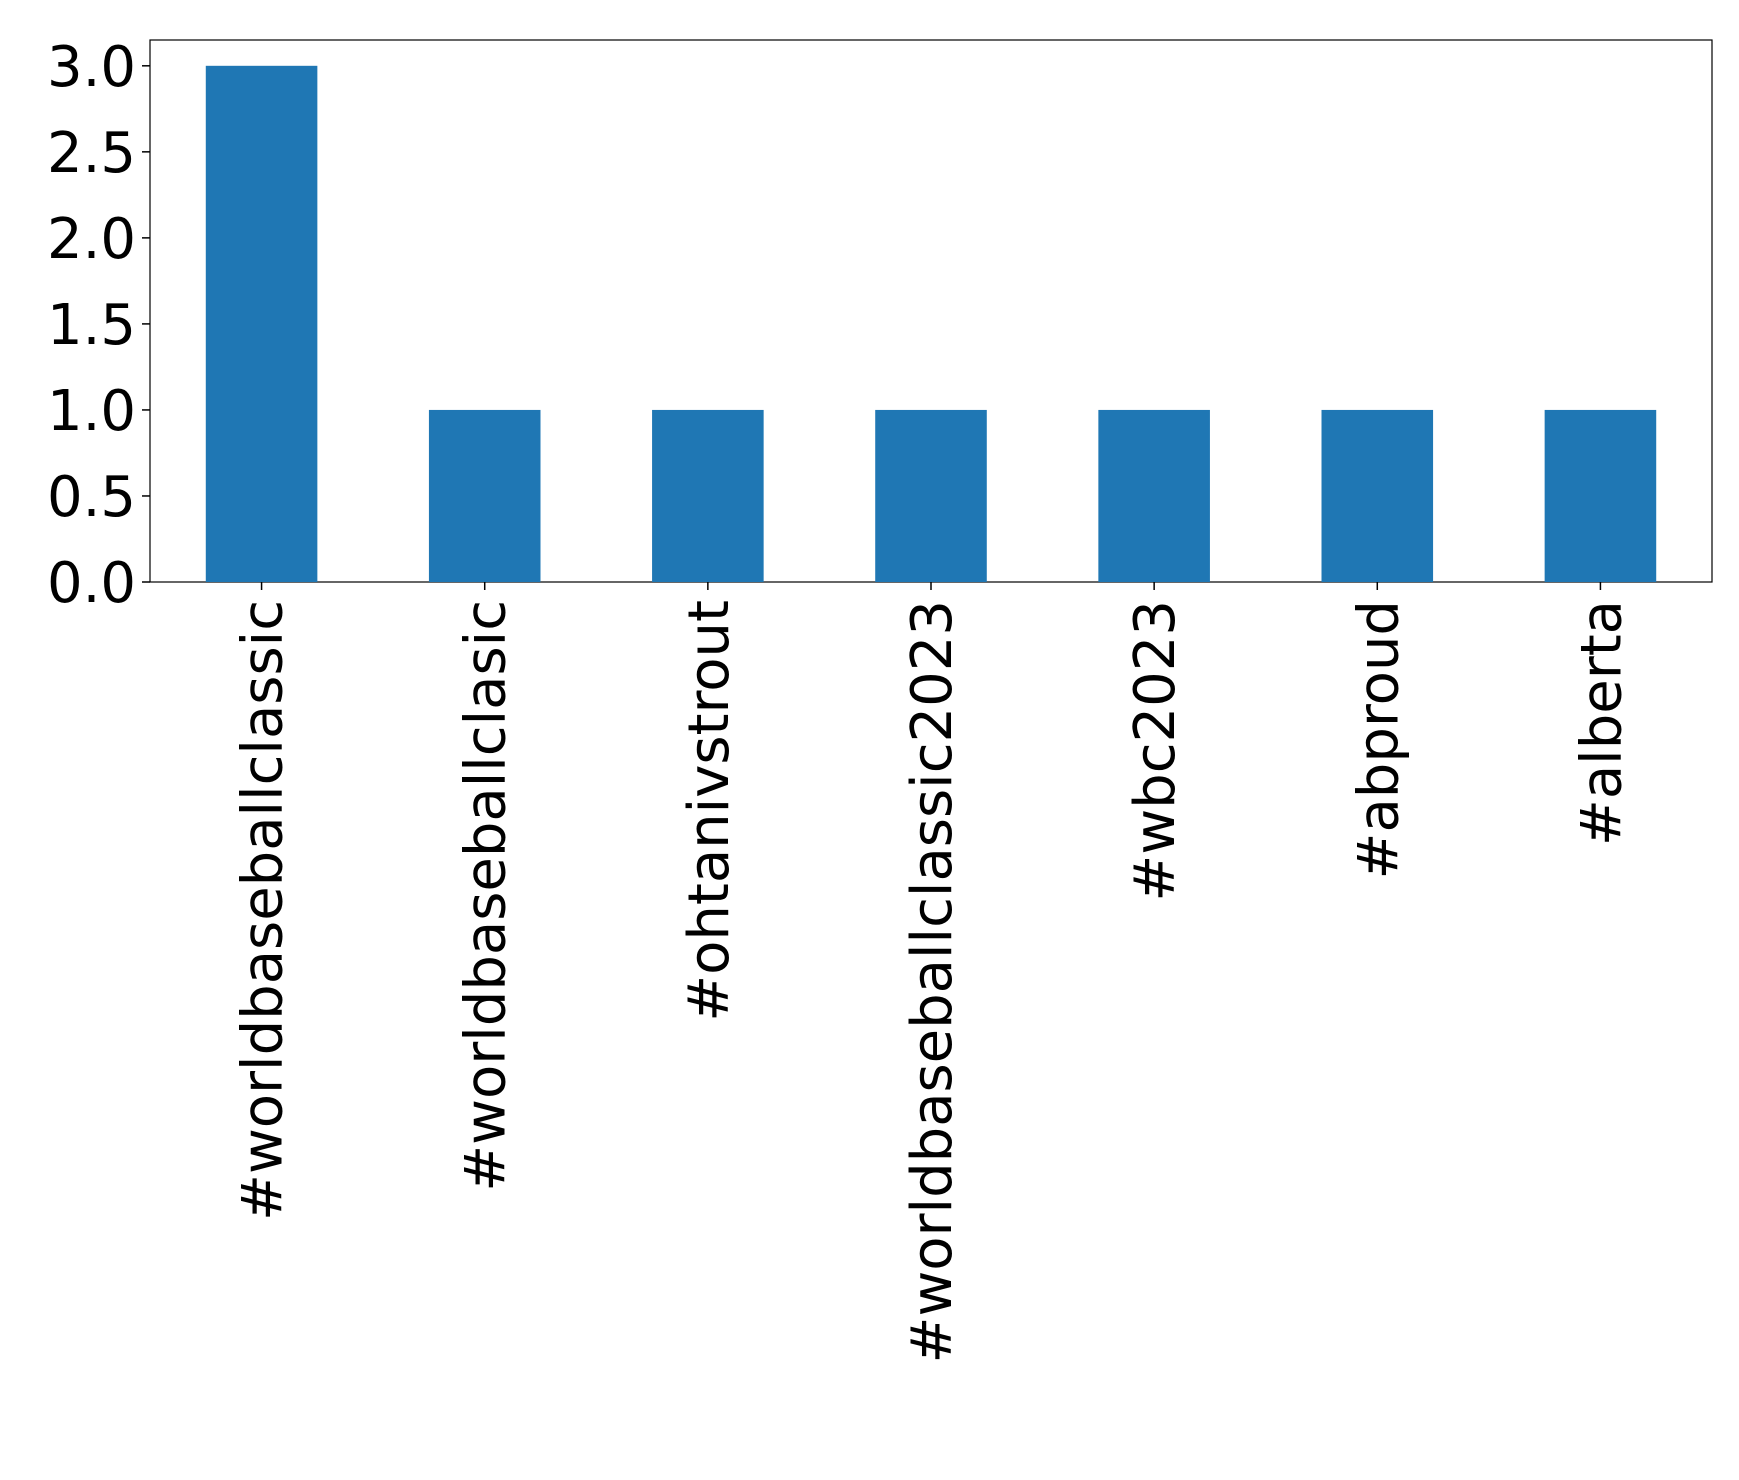  What do you see at coordinates (1155, 751) in the screenshot?
I see `x-tick-label: #wbc2023` at bounding box center [1155, 751].